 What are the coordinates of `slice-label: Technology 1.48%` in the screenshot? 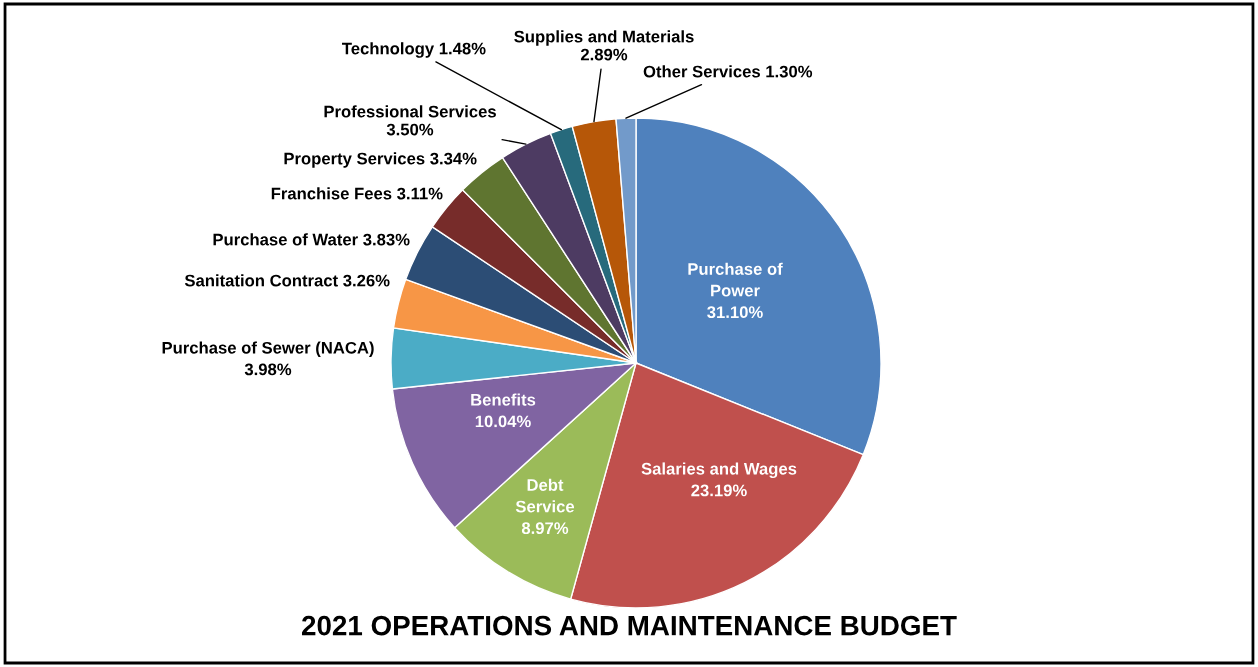 It's located at (414, 50).